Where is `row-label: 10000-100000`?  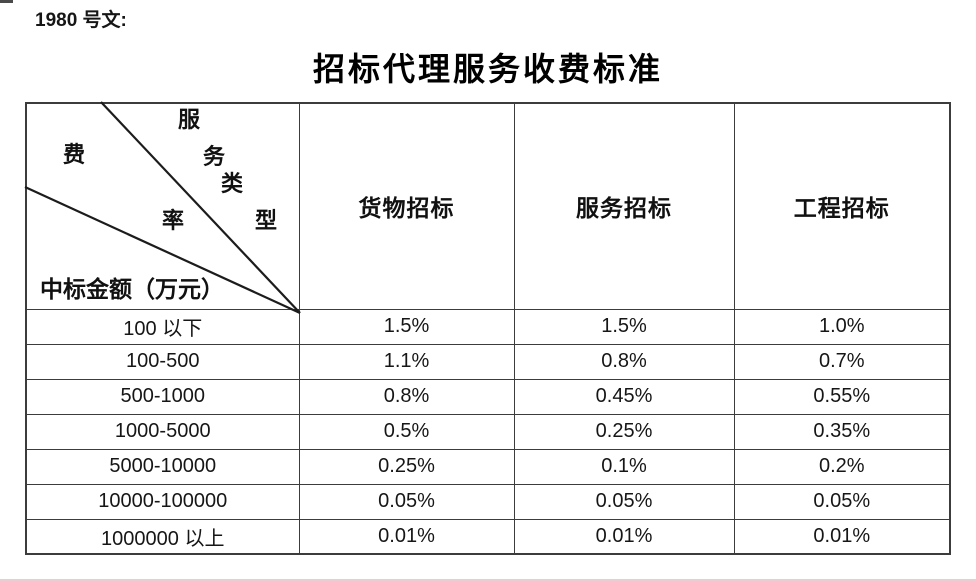 row-label: 10000-100000 is located at coordinates (162, 501).